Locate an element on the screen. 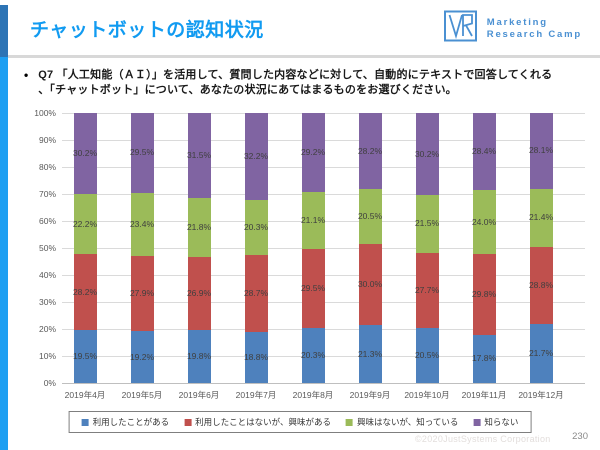 The height and width of the screenshot is (450, 600). legend-item: 利用したことはないが、興味がある is located at coordinates (257, 422).